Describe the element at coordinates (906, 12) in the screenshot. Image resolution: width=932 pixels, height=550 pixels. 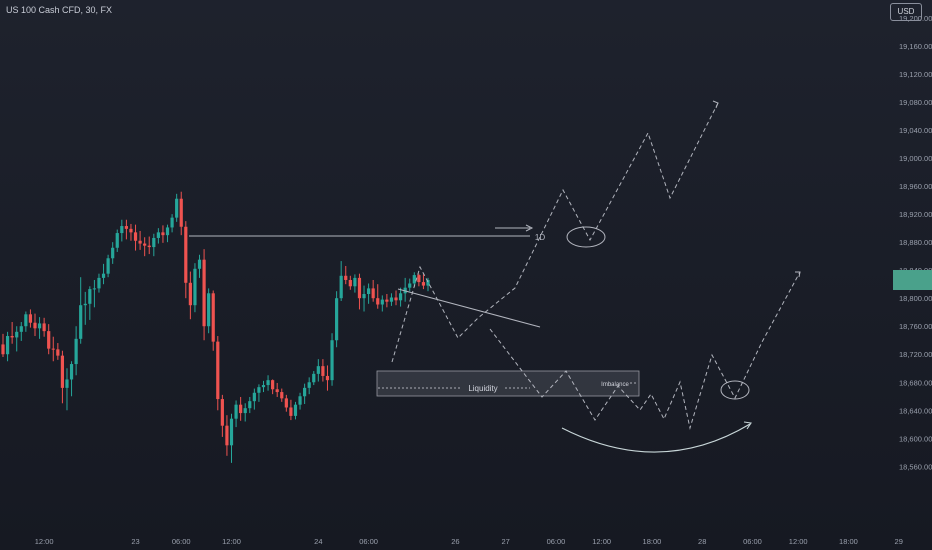
I see `currency-button: USD` at that location.